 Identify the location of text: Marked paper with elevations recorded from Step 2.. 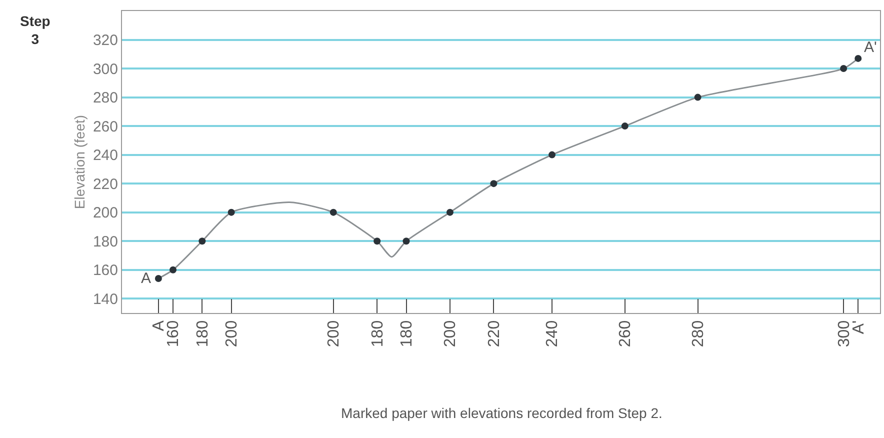
(501, 413).